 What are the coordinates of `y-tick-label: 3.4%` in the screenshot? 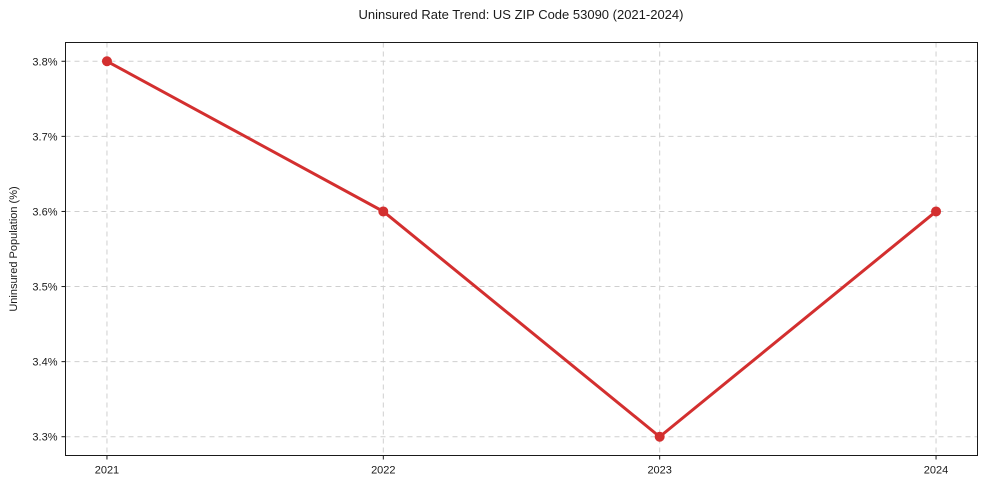 It's located at (44, 363).